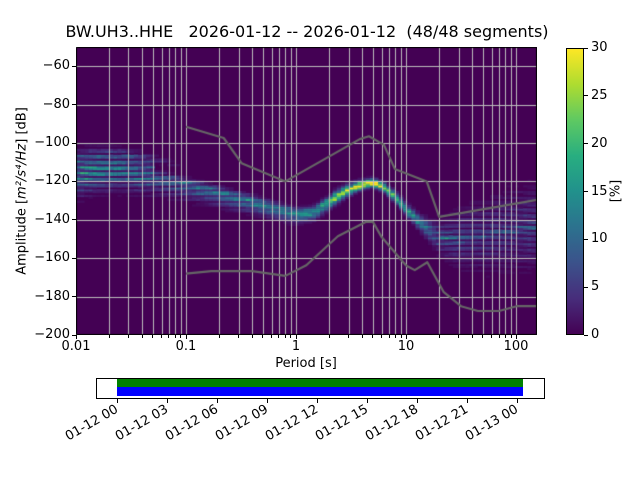  Describe the element at coordinates (76, 346) in the screenshot. I see `x-axis-tick-label: 0.01` at that location.